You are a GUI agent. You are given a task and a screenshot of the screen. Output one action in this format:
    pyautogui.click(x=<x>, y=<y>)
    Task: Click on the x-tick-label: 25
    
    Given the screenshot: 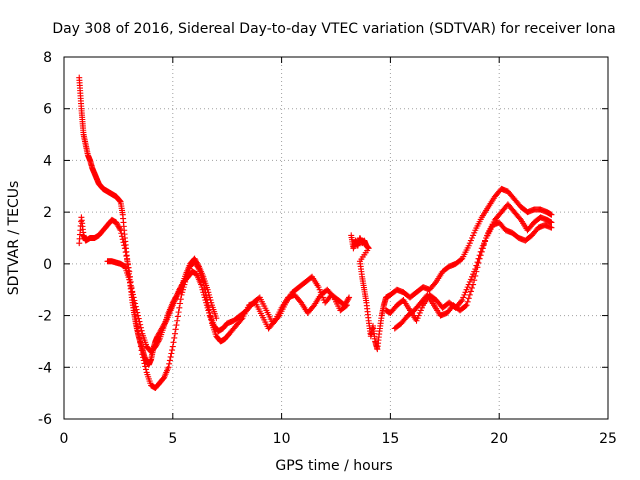 What is the action you would take?
    pyautogui.click(x=608, y=439)
    